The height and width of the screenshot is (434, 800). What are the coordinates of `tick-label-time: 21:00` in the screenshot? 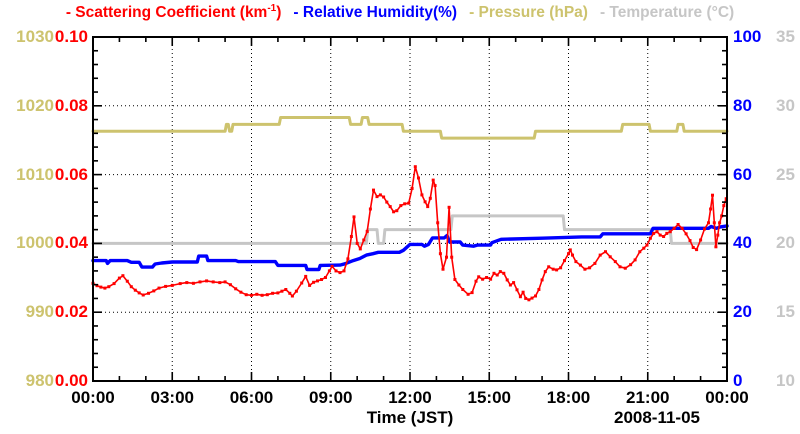 It's located at (648, 397).